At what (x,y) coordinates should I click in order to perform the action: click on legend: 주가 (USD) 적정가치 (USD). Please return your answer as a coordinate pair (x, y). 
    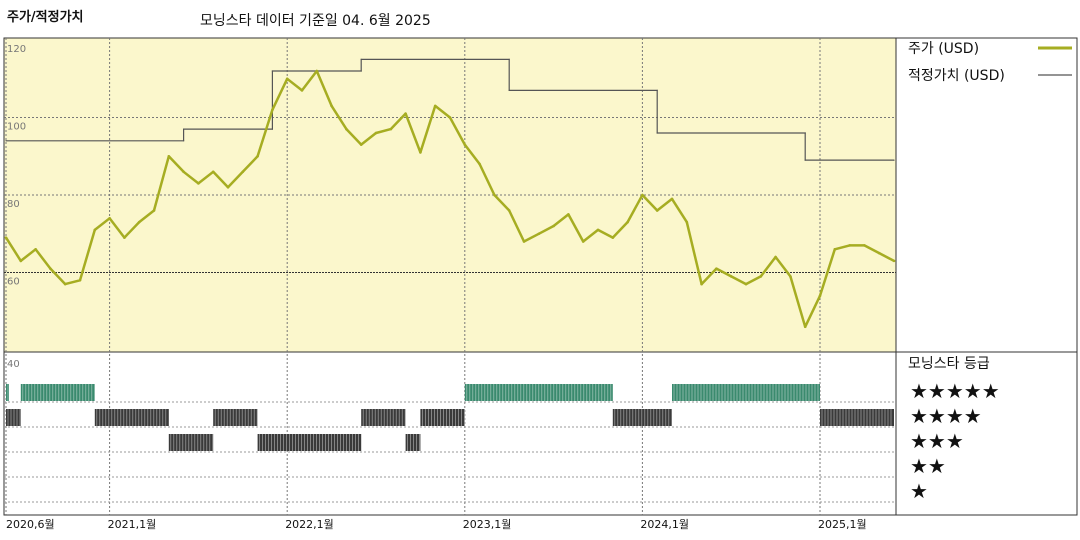
    Looking at the image, I should click on (990, 62).